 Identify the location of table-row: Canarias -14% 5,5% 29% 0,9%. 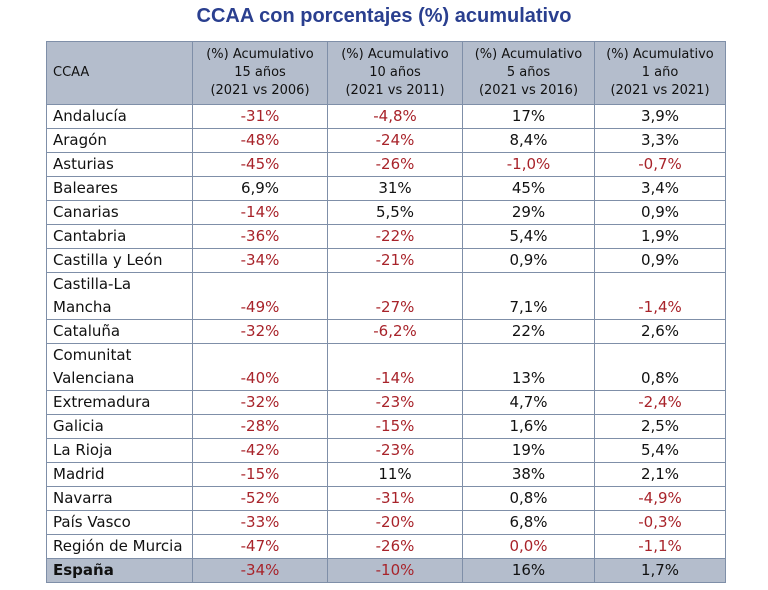
(386, 212).